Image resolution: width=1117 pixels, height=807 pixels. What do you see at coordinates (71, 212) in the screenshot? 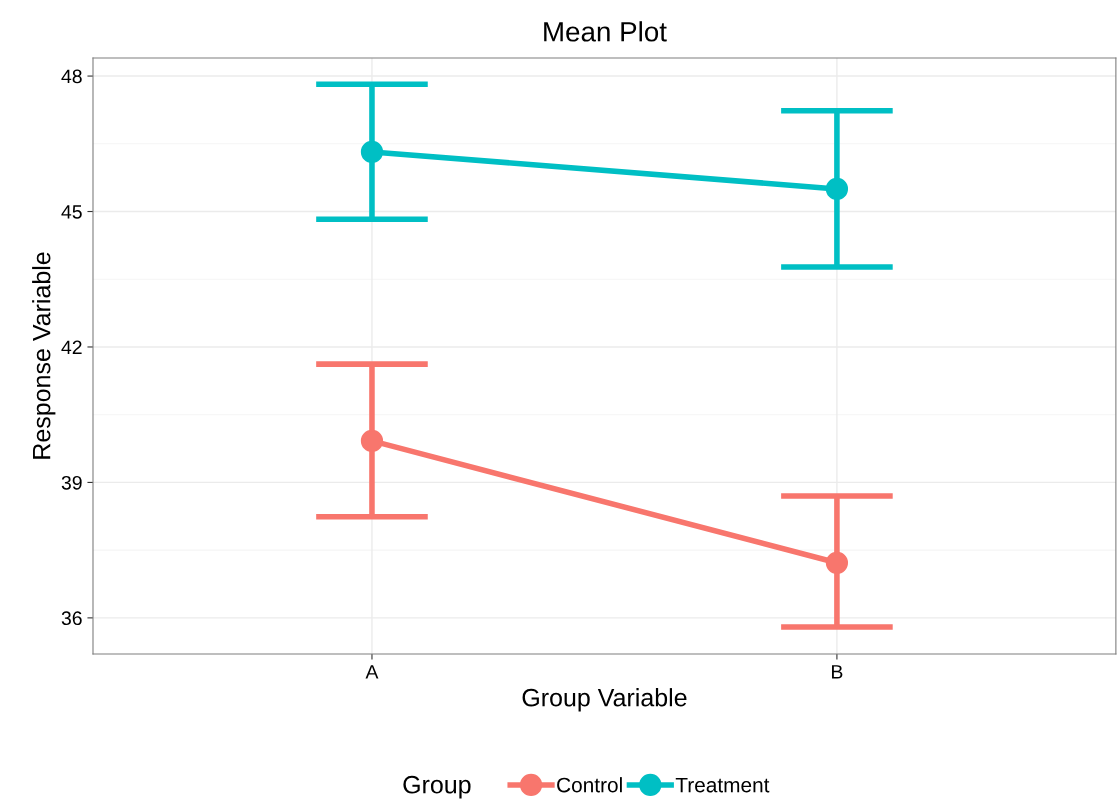
I see `y-tick-label: 45` at bounding box center [71, 212].